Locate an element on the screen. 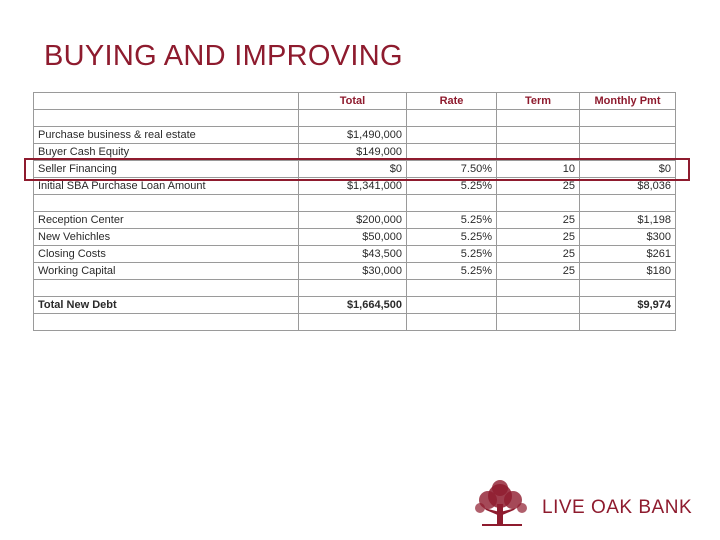 This screenshot has width=720, height=540. table-row: New Vehichles $50,000 5.25% 25 $300 is located at coordinates (354, 237).